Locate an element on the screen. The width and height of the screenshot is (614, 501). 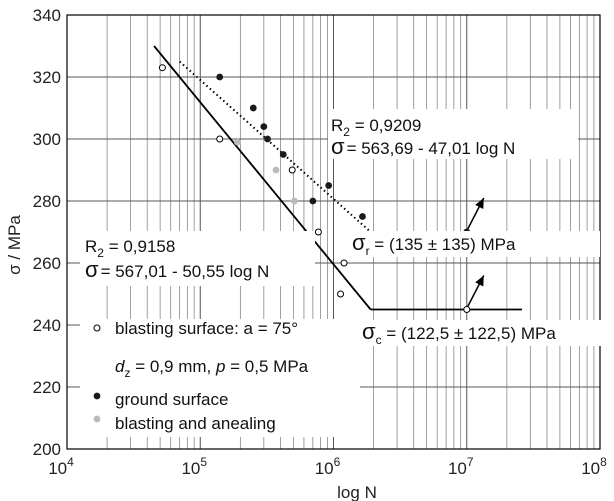
legend-label-ground: ground surface is located at coordinates (171, 399).